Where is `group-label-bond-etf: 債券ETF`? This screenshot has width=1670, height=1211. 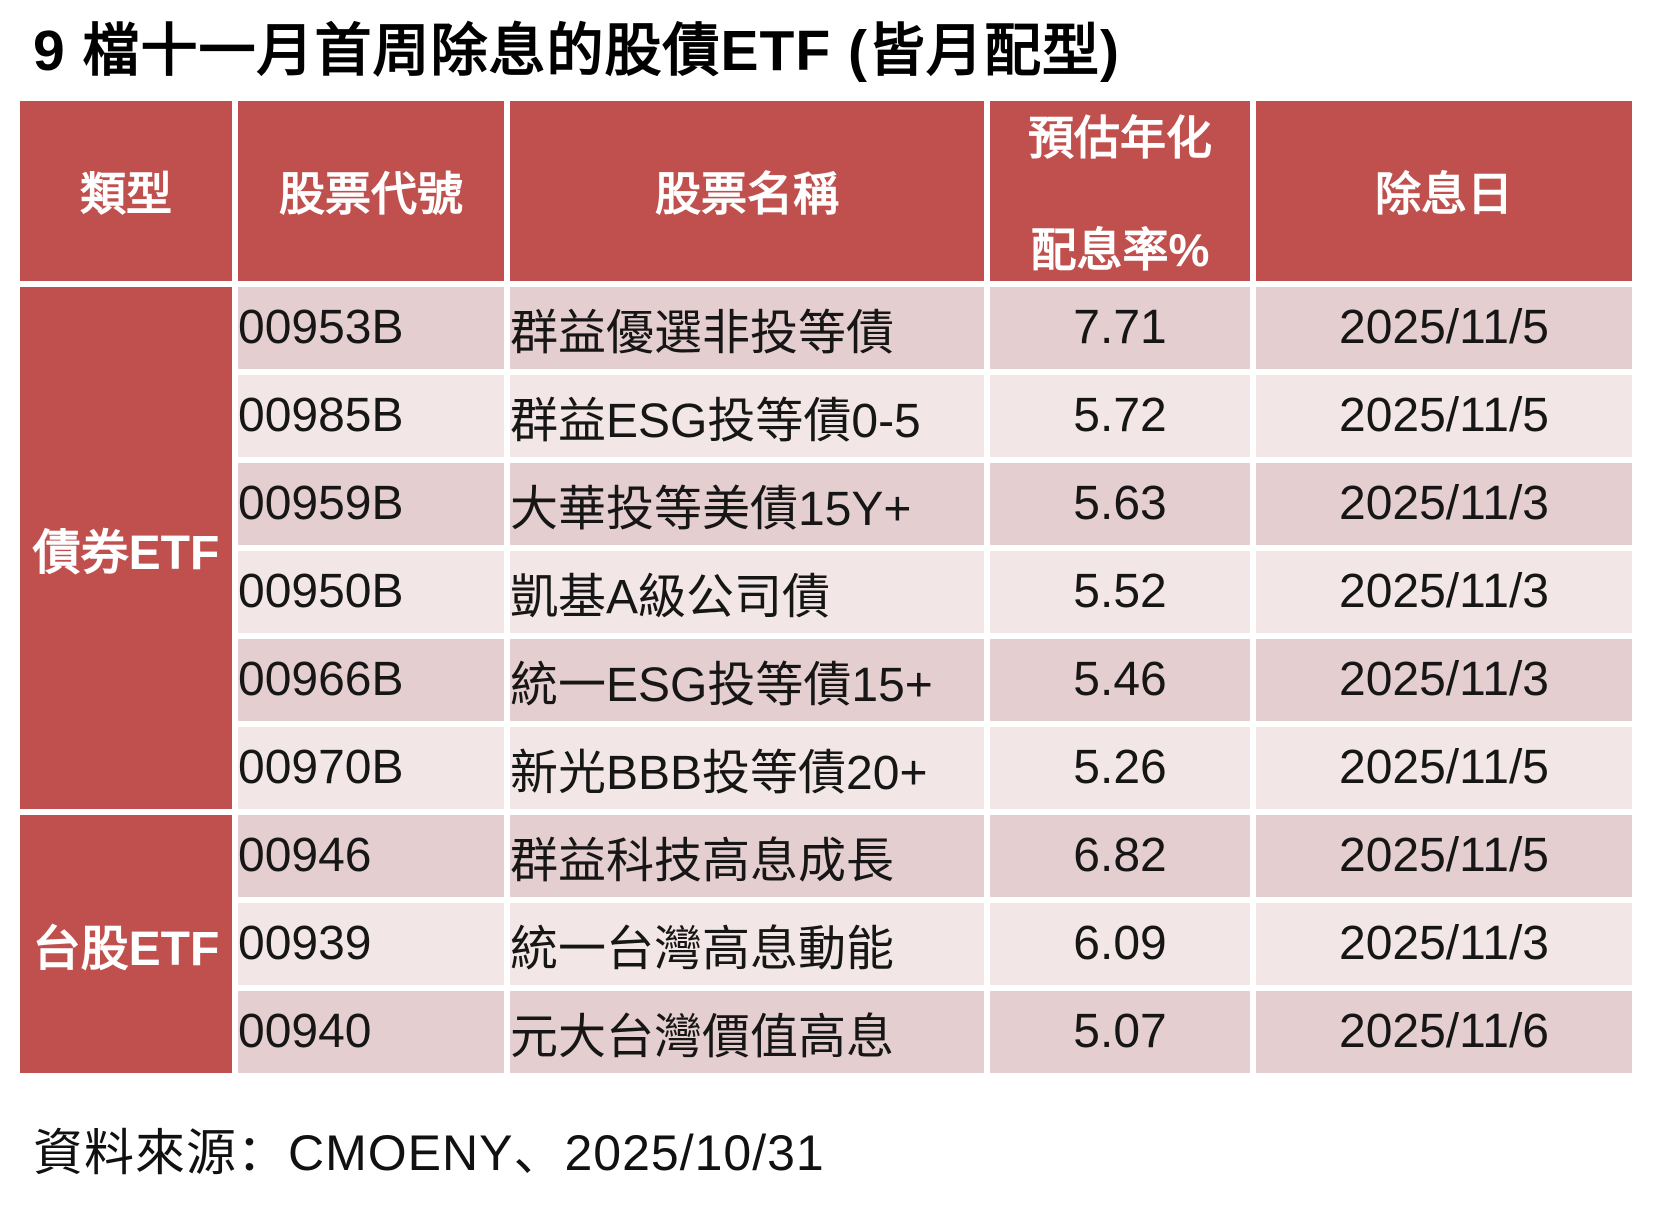 group-label-bond-etf: 債券ETF is located at coordinates (126, 547).